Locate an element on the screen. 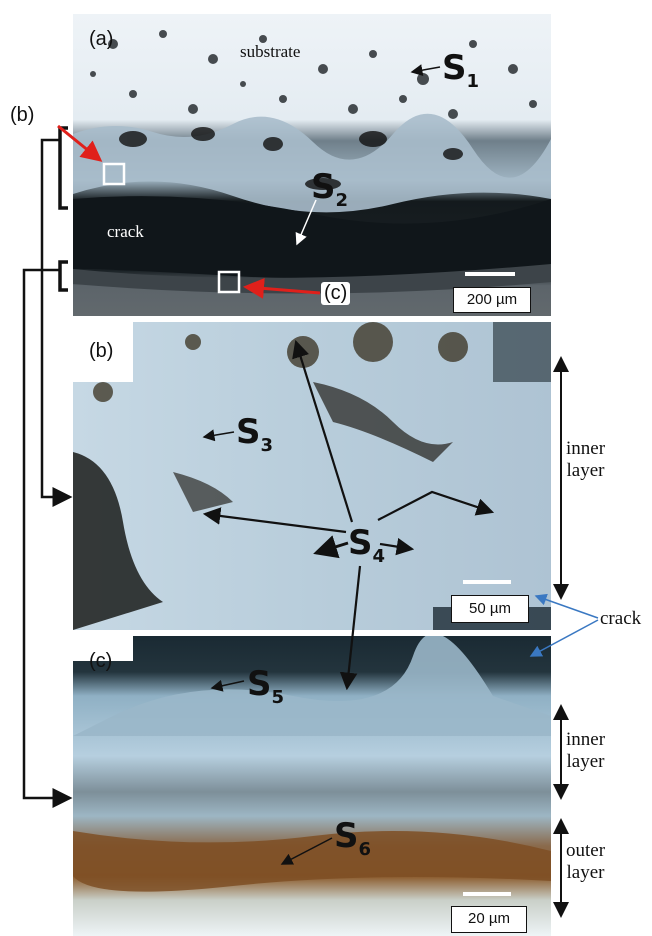 The height and width of the screenshot is (936, 652). outer-layer-label: outer layer is located at coordinates (586, 861).